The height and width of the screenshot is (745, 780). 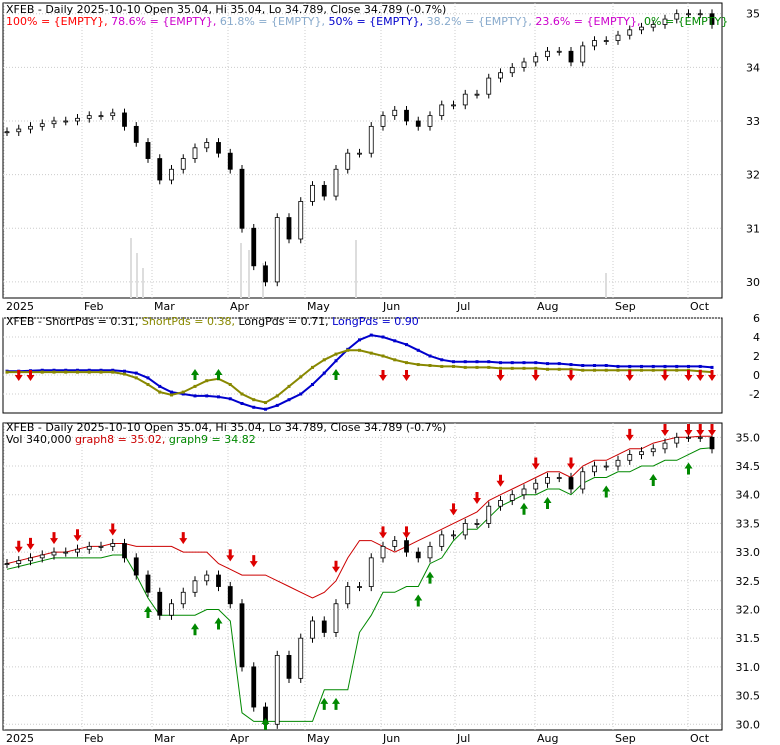 What do you see at coordinates (700, 306) in the screenshot?
I see `x-tick-label: Oct` at bounding box center [700, 306].